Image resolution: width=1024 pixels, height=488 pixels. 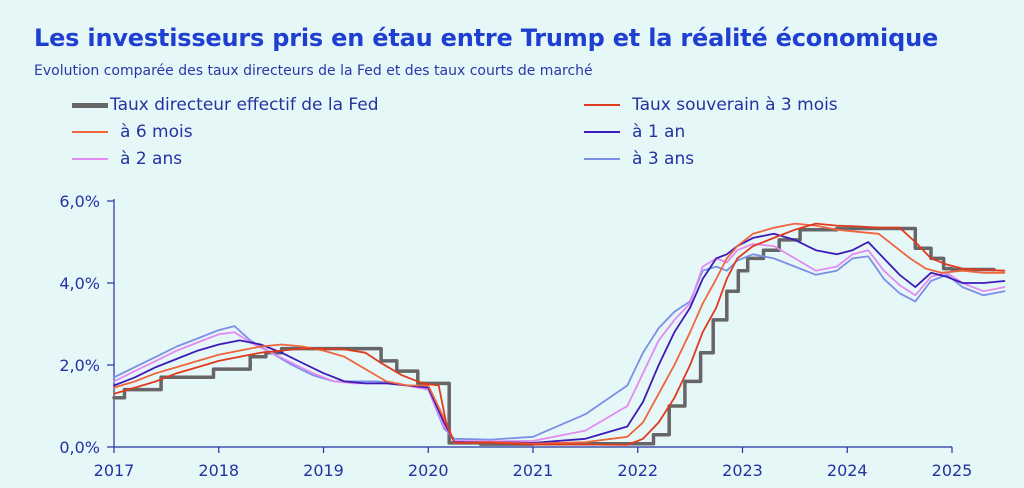 I want to click on legend-swatch-6m, so click(x=90, y=132).